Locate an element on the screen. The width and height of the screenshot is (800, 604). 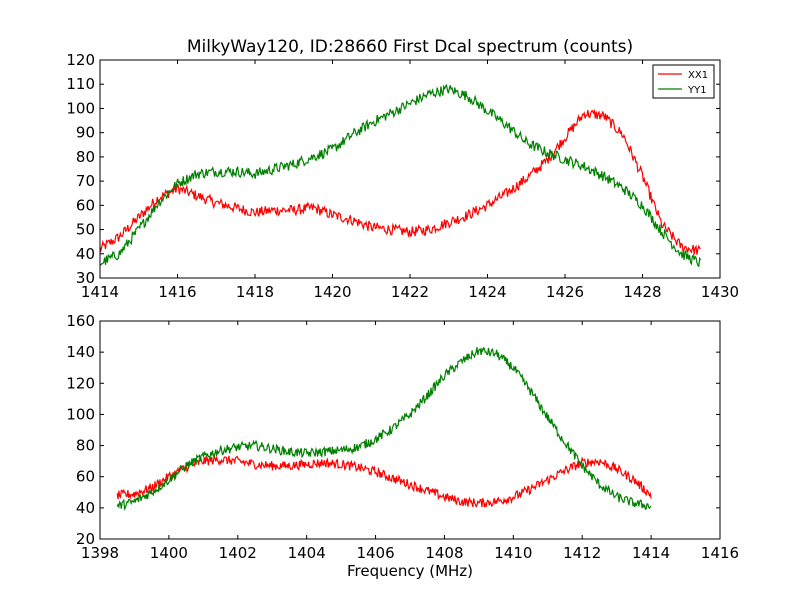
x-tick-label: 1428 is located at coordinates (642, 292).